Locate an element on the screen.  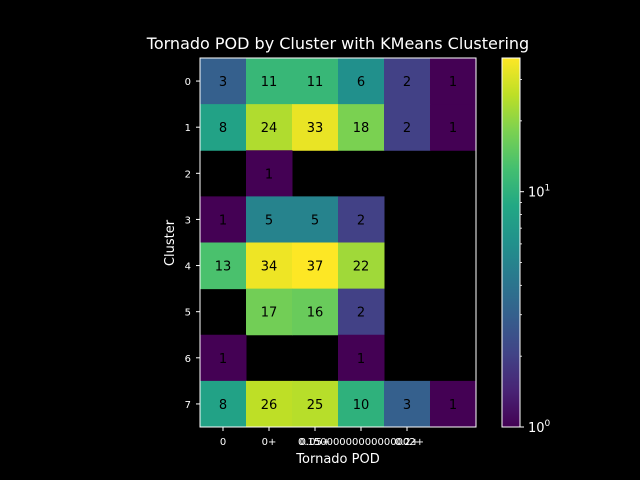
cell-value-label: 18 is located at coordinates (361, 128).